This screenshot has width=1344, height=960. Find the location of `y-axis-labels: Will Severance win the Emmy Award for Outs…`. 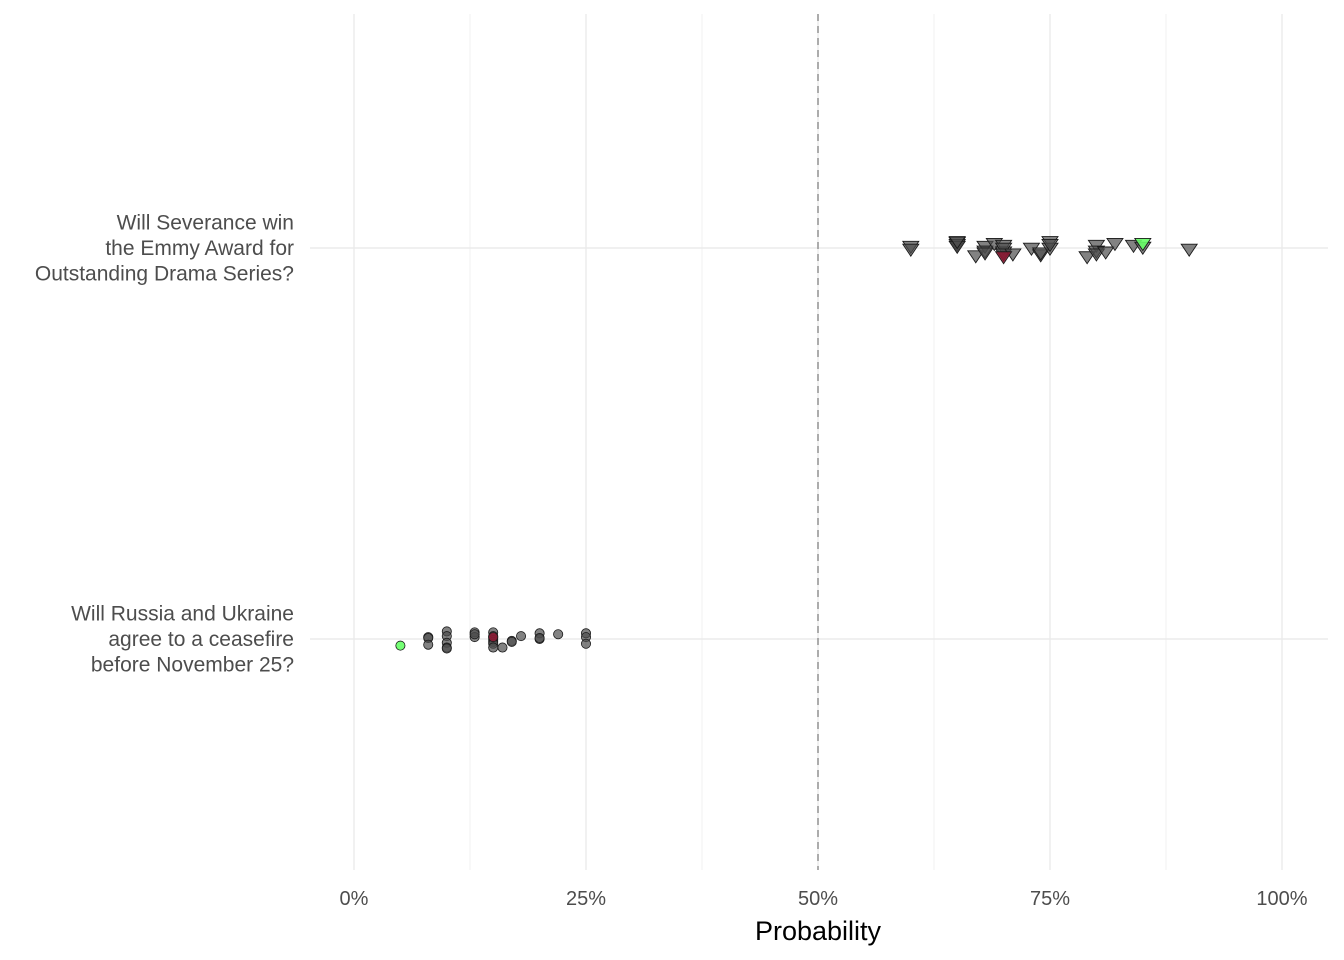

y-axis-labels: Will Severance win the Emmy Award for Outs… is located at coordinates (164, 444).